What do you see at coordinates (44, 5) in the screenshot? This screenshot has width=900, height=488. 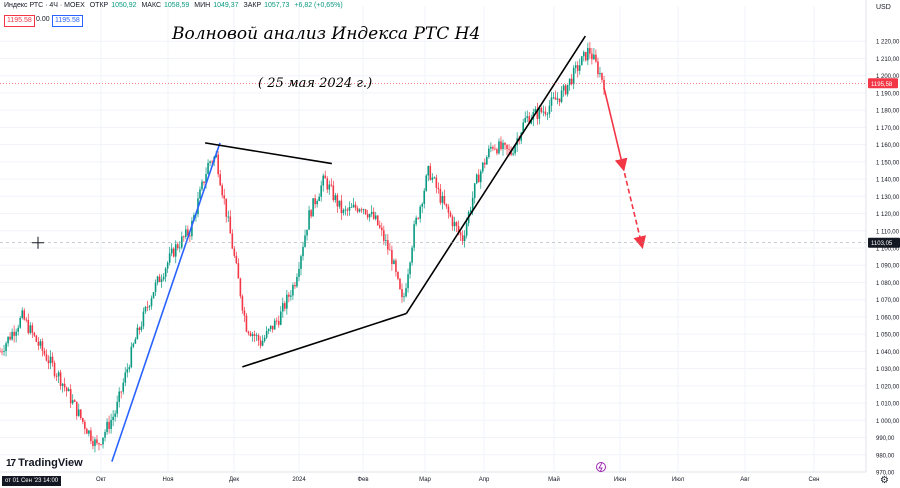 I see `symbol-name: Индекс РТС · 4Ч · MOEX` at bounding box center [44, 5].